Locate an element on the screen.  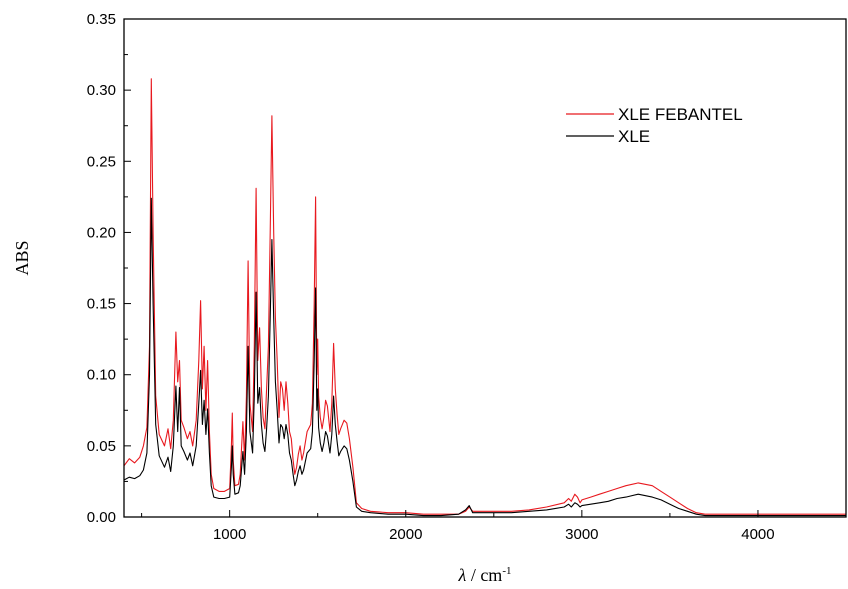
y-tick-label: 0.30 is located at coordinates (101, 90).